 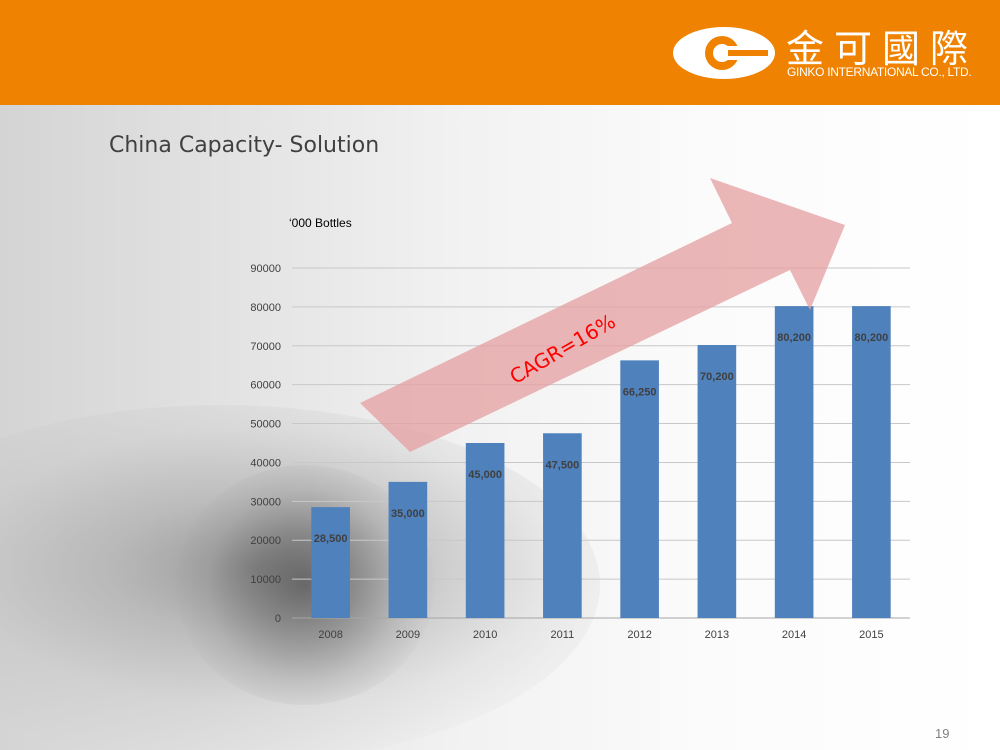 I want to click on y-tick-label: 90000, so click(x=265, y=269).